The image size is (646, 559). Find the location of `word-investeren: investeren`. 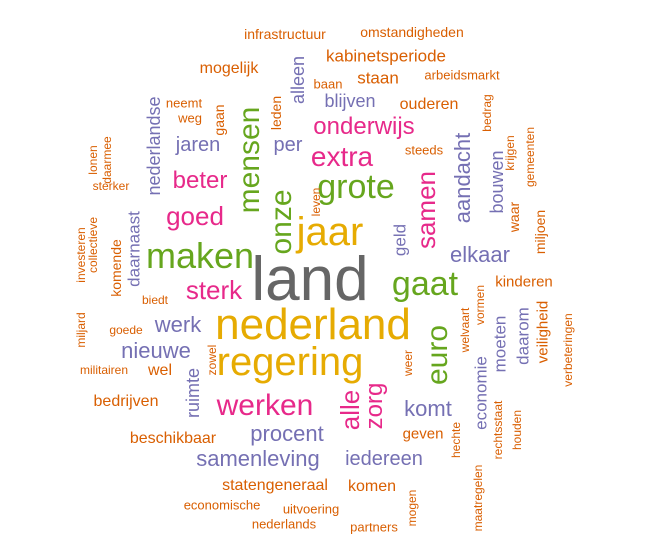

word-investeren: investeren is located at coordinates (81, 255).